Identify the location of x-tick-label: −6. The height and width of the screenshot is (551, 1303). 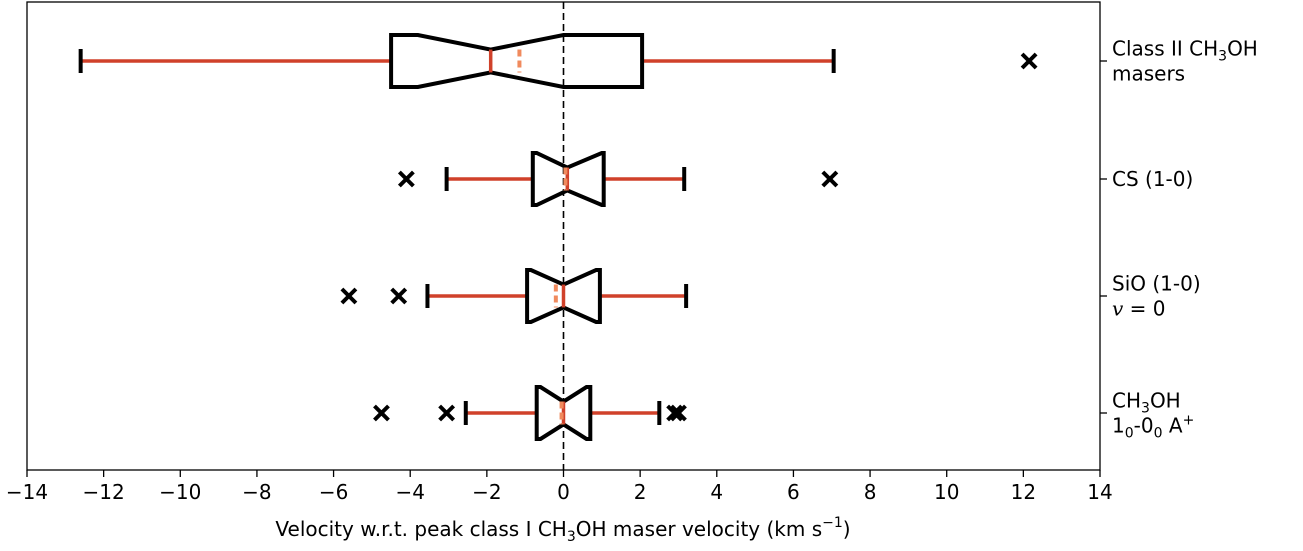
(333, 492).